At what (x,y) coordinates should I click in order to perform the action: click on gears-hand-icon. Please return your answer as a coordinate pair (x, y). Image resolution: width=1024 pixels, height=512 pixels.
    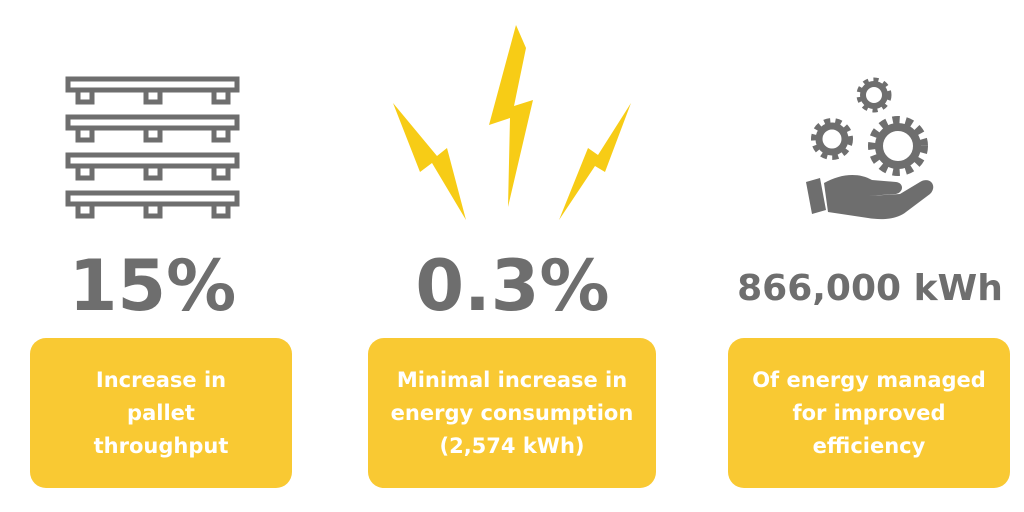
    Looking at the image, I should click on (870, 148).